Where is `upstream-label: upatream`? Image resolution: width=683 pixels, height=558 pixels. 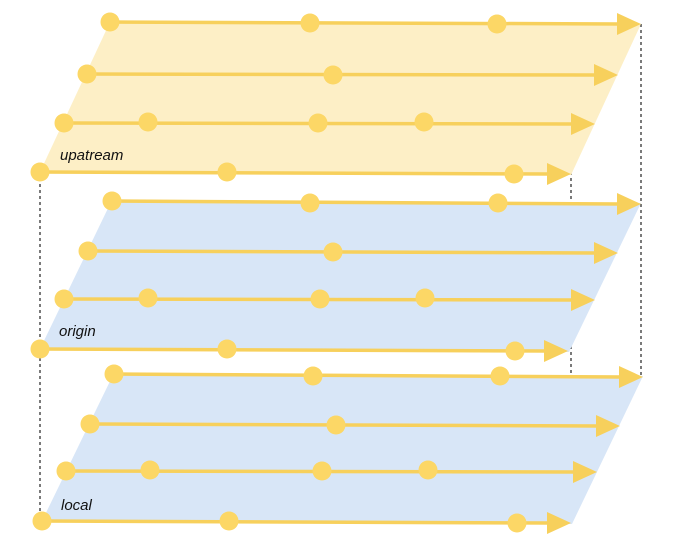
upstream-label: upatream is located at coordinates (91, 155).